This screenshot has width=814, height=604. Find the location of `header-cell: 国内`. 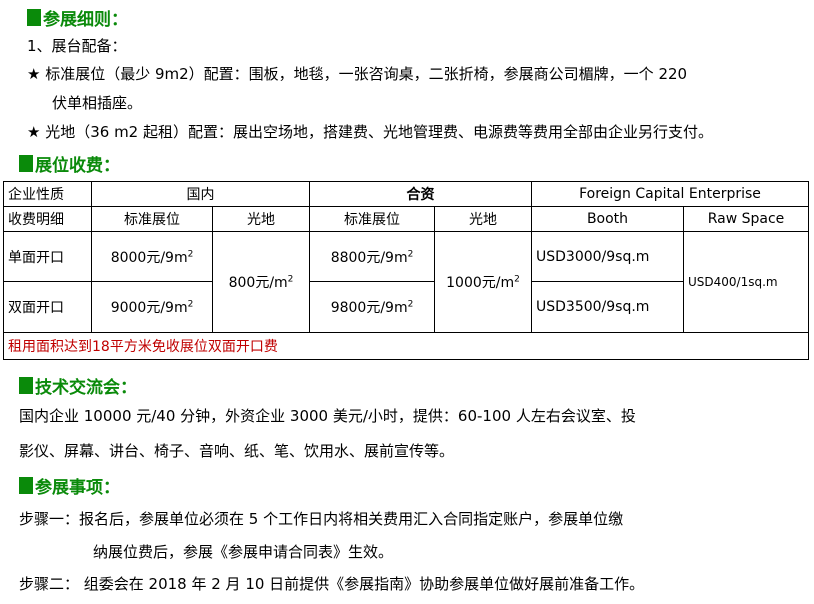

header-cell: 国内 is located at coordinates (200, 194).